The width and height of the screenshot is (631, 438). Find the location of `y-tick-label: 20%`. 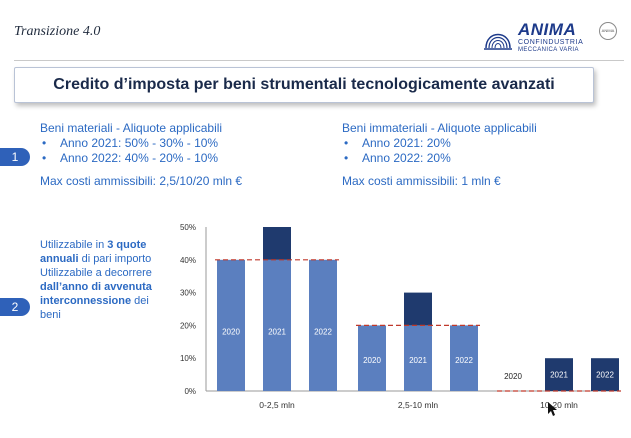

y-tick-label: 20% is located at coordinates (188, 325).